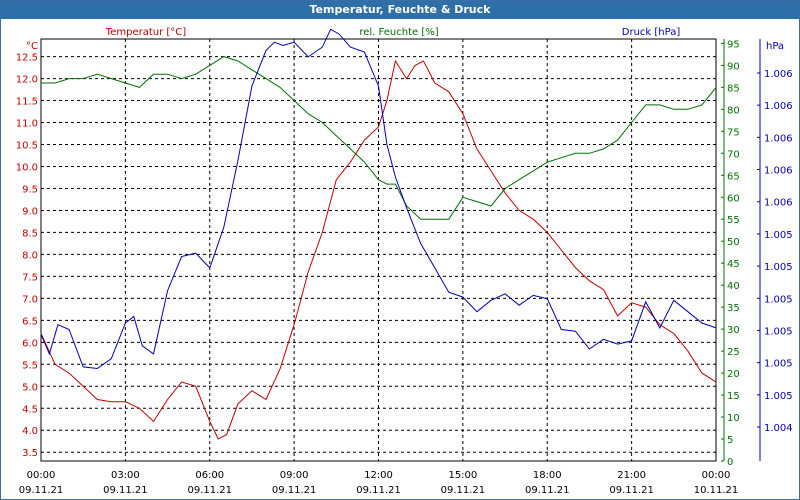 This screenshot has width=800, height=500. What do you see at coordinates (547, 475) in the screenshot?
I see `x-tick-label-time: 18:00` at bounding box center [547, 475].